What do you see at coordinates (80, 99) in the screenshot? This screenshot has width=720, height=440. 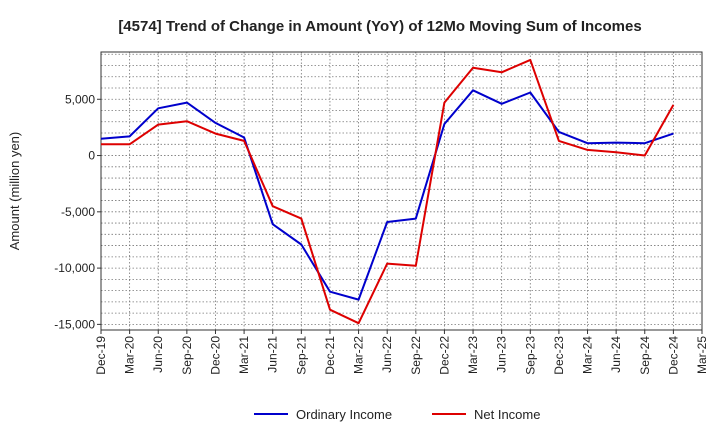 I see `y-tick-label: 5,000` at bounding box center [80, 99].